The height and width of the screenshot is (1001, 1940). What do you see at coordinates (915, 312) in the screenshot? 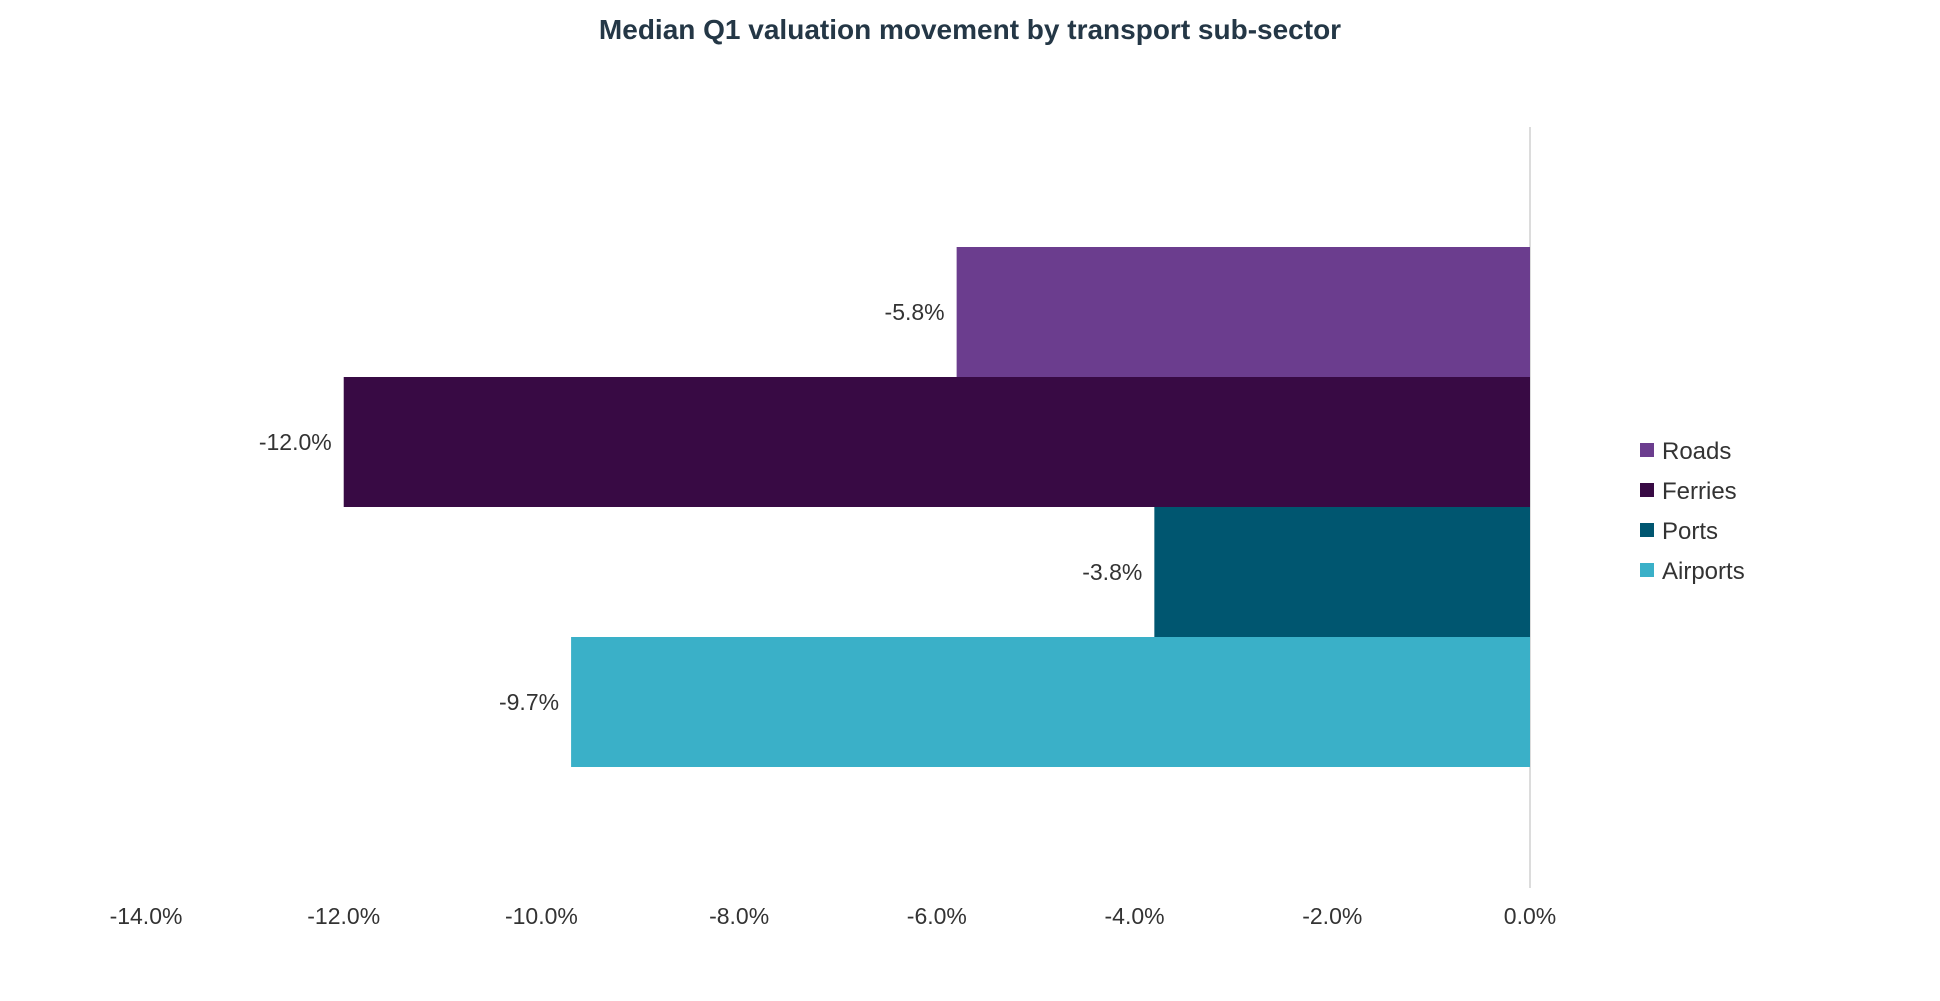
I see `data-label-roads: -5.8%` at bounding box center [915, 312].